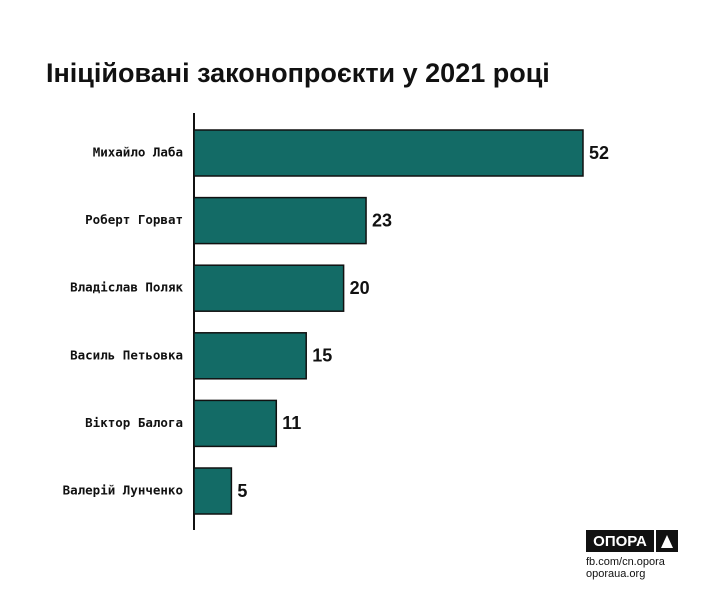 Image resolution: width=728 pixels, height=596 pixels. I want to click on value-label: 20, so click(360, 288).